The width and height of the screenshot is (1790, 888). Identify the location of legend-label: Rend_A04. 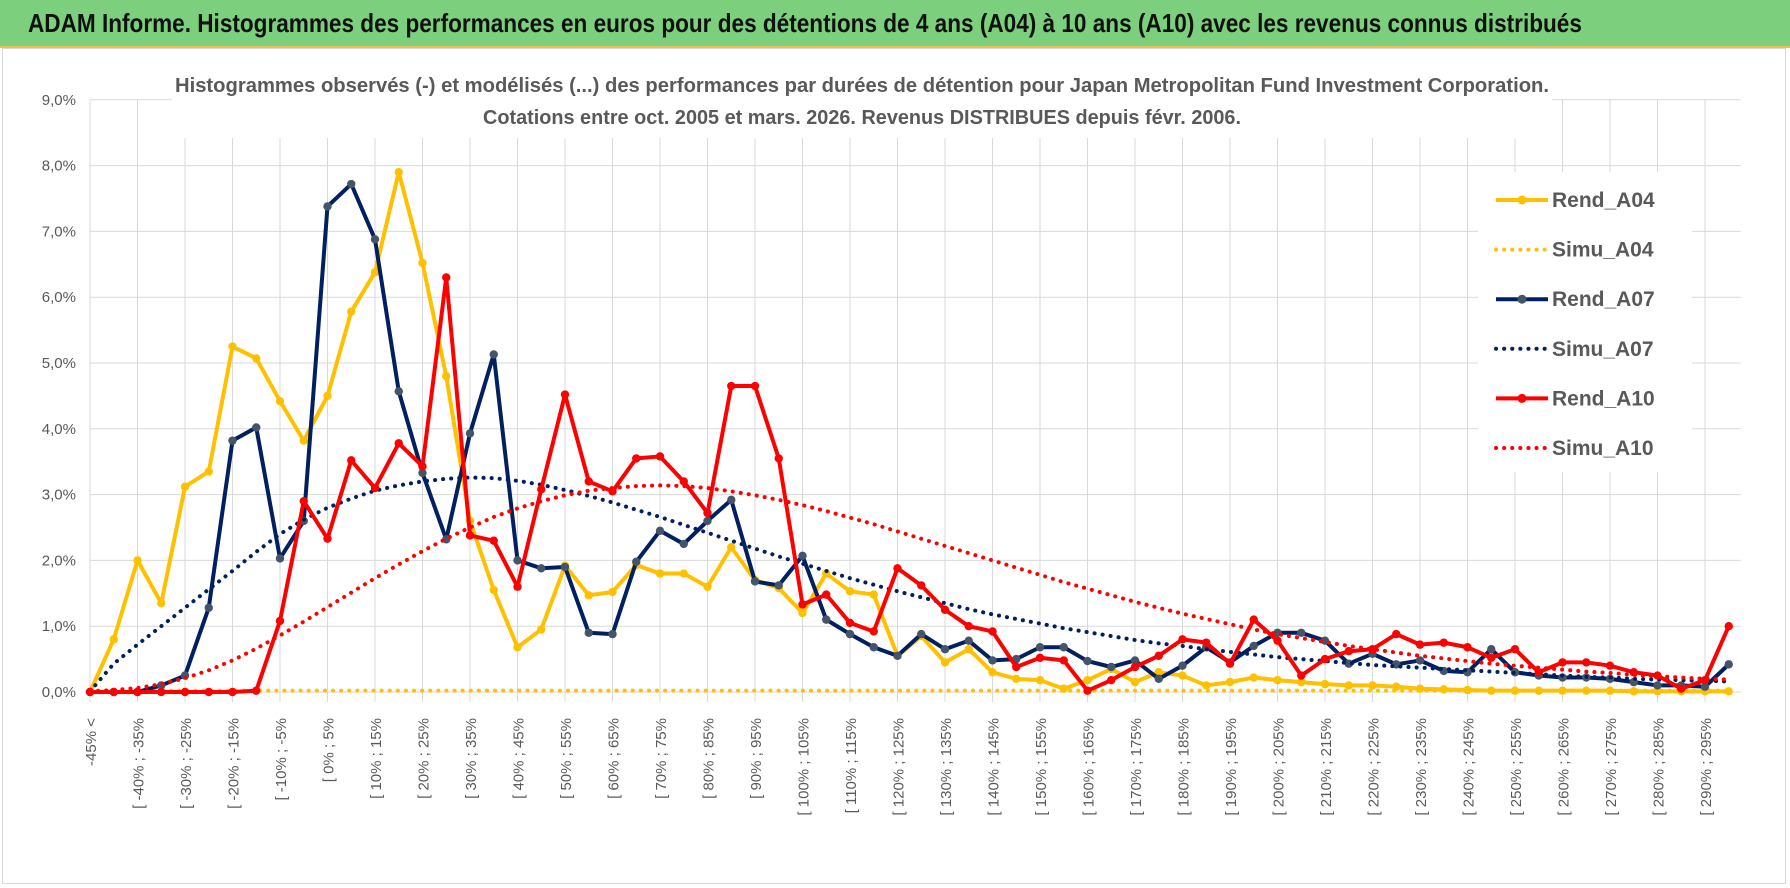
(1603, 200).